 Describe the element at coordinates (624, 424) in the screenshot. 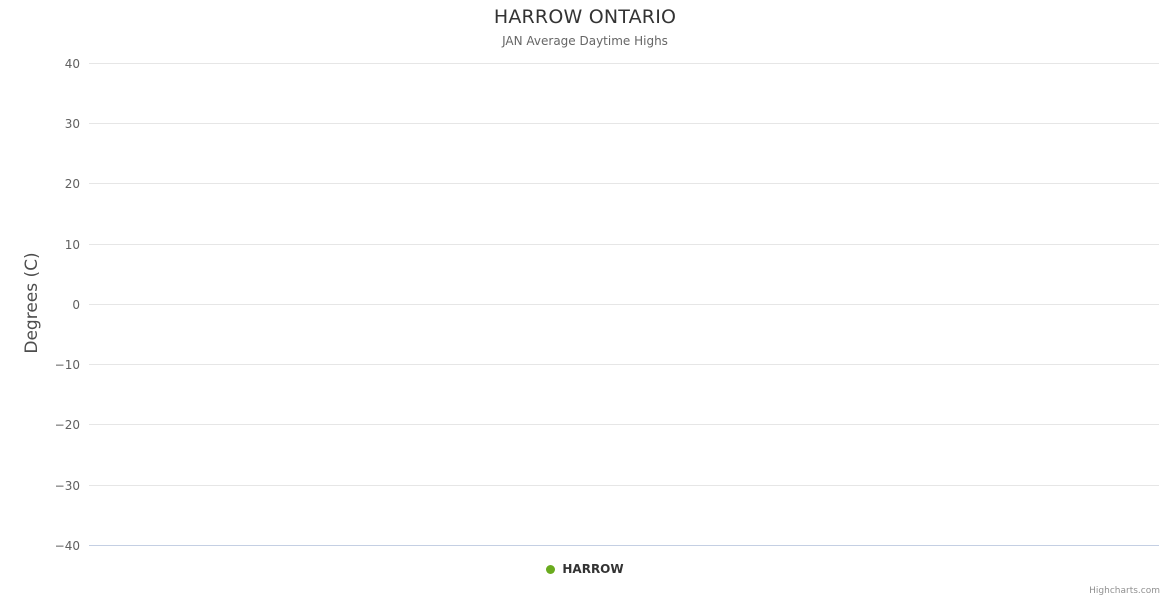

I see `gridline-neg20` at that location.